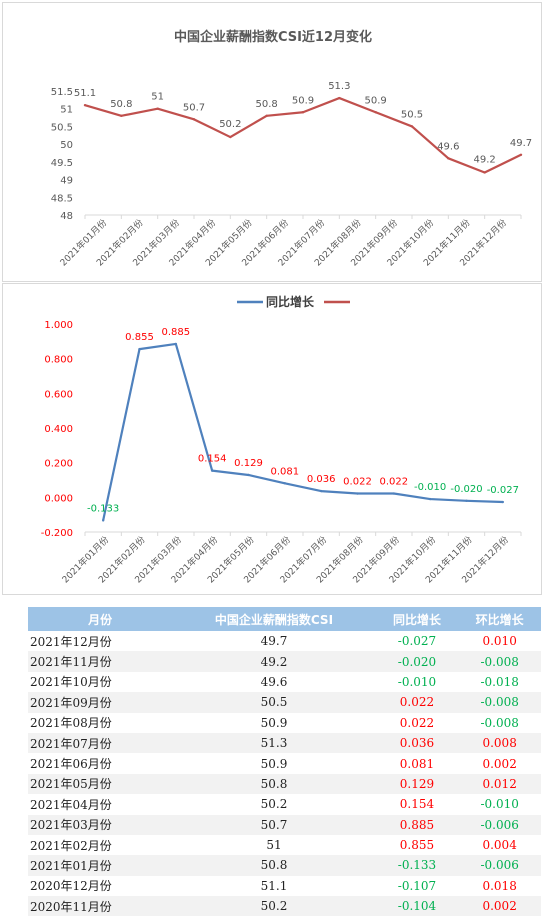  What do you see at coordinates (157, 97) in the screenshot?
I see `csi-data-label: 51` at bounding box center [157, 97].